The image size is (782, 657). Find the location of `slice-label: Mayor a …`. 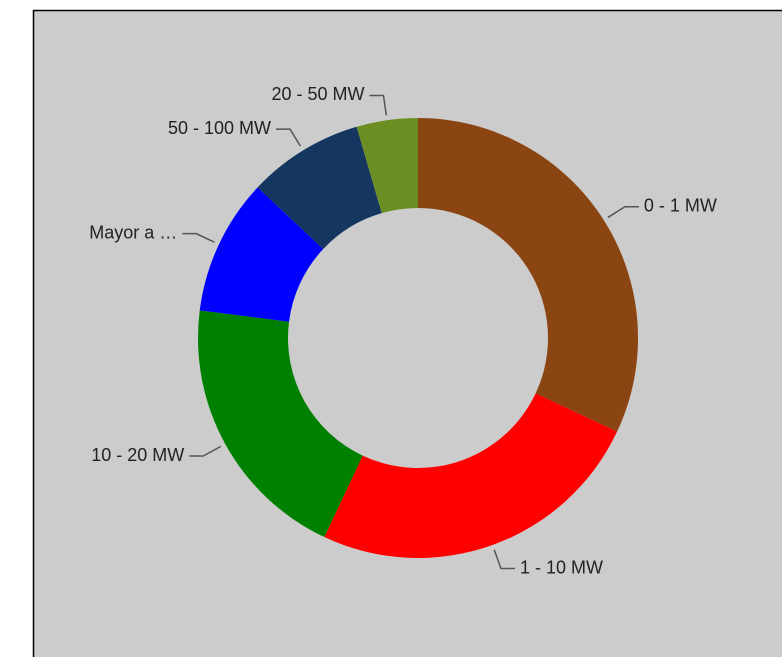

slice-label: Mayor a … is located at coordinates (133, 232).